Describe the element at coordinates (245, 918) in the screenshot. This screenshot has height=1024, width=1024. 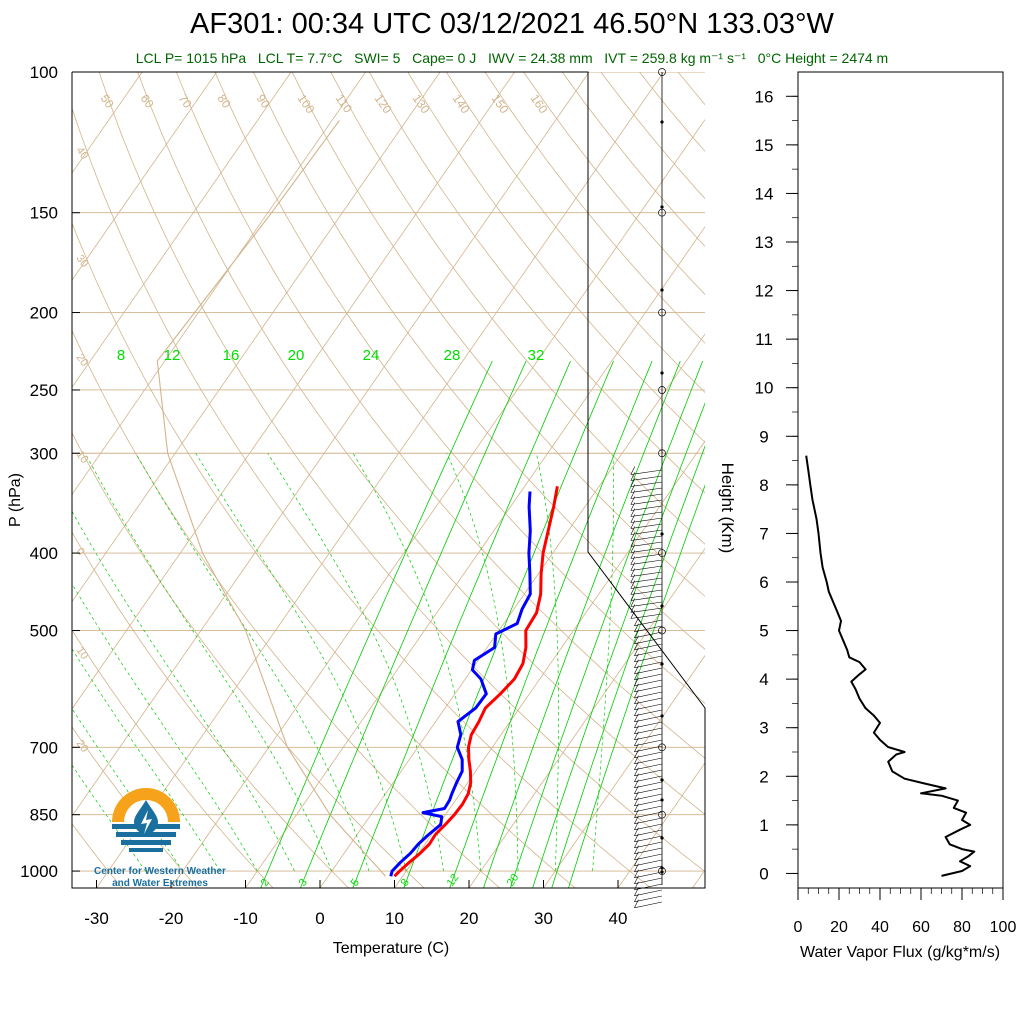
I see `temperature-tick-label: -10` at that location.